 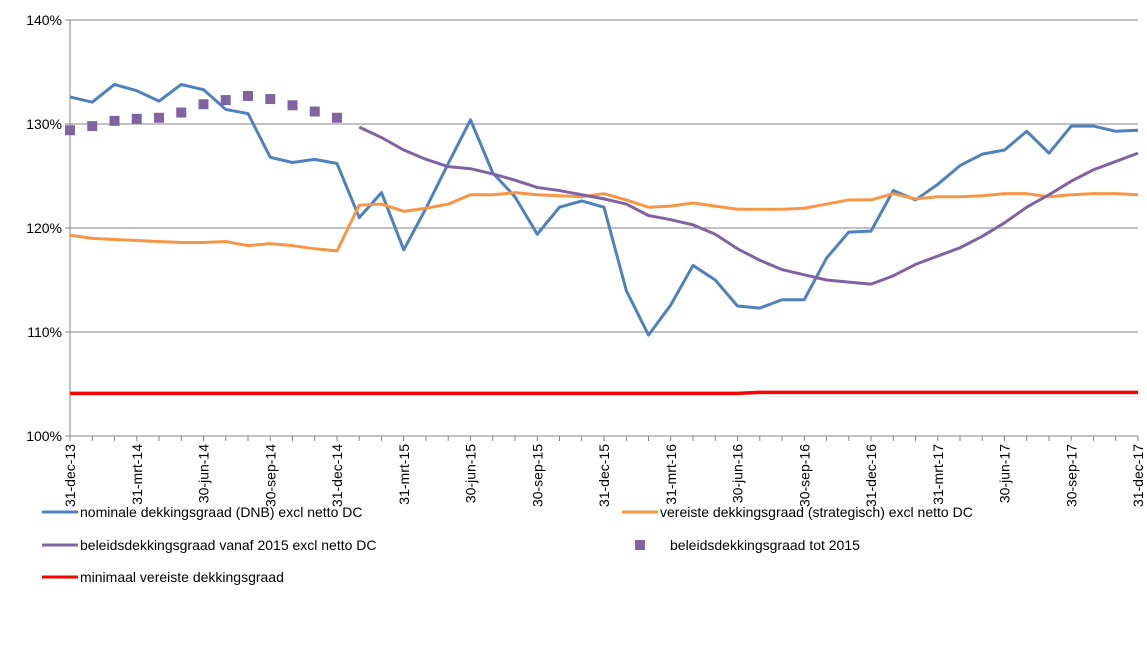 What do you see at coordinates (1138, 475) in the screenshot?
I see `x-tick-label: 31-dec-17` at bounding box center [1138, 475].